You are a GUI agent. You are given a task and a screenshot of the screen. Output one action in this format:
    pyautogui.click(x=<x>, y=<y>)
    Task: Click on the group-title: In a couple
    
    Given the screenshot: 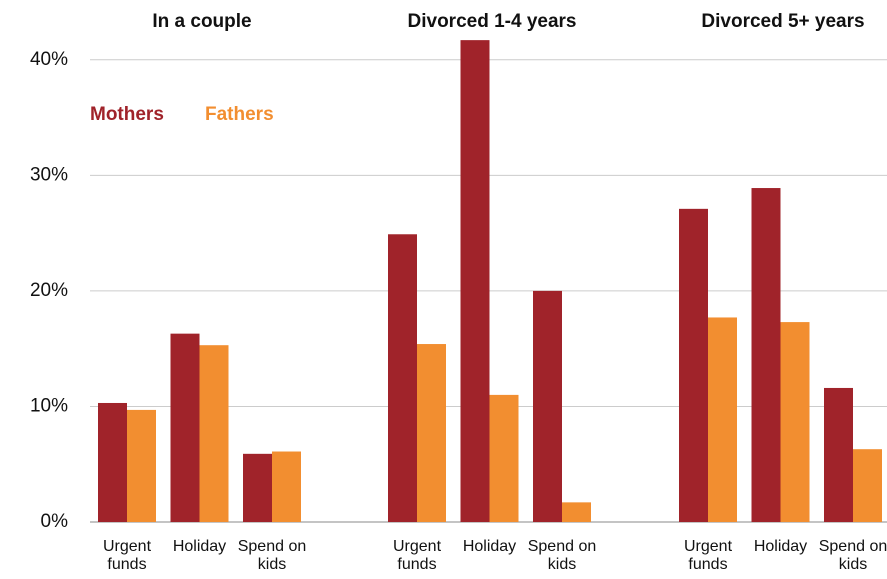 What is the action you would take?
    pyautogui.click(x=201, y=21)
    